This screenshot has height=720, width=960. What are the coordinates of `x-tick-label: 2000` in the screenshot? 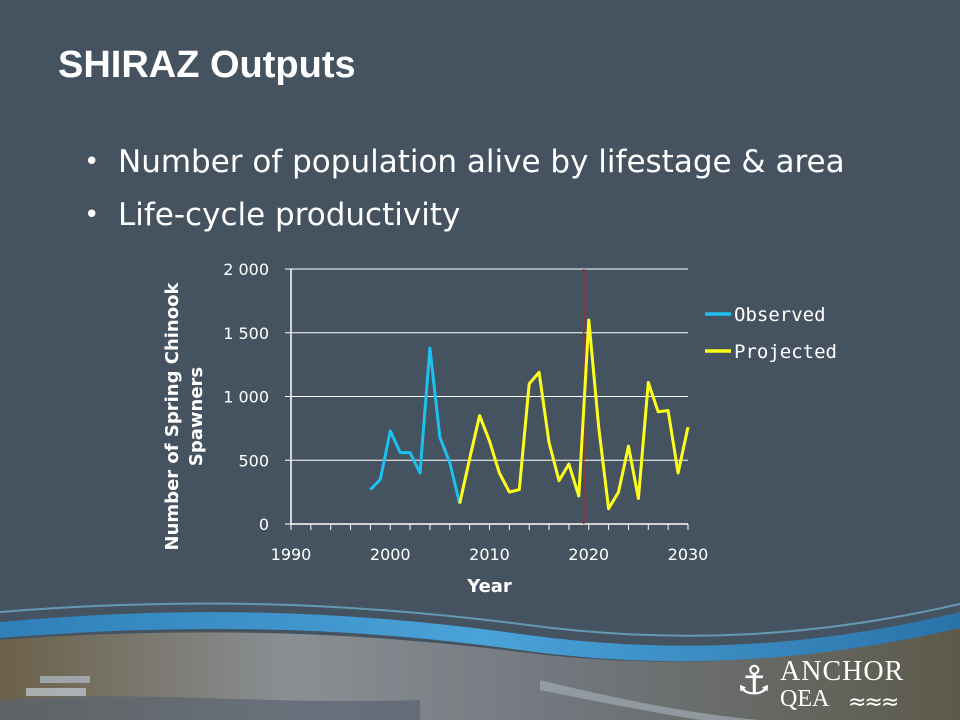 It's located at (390, 554).